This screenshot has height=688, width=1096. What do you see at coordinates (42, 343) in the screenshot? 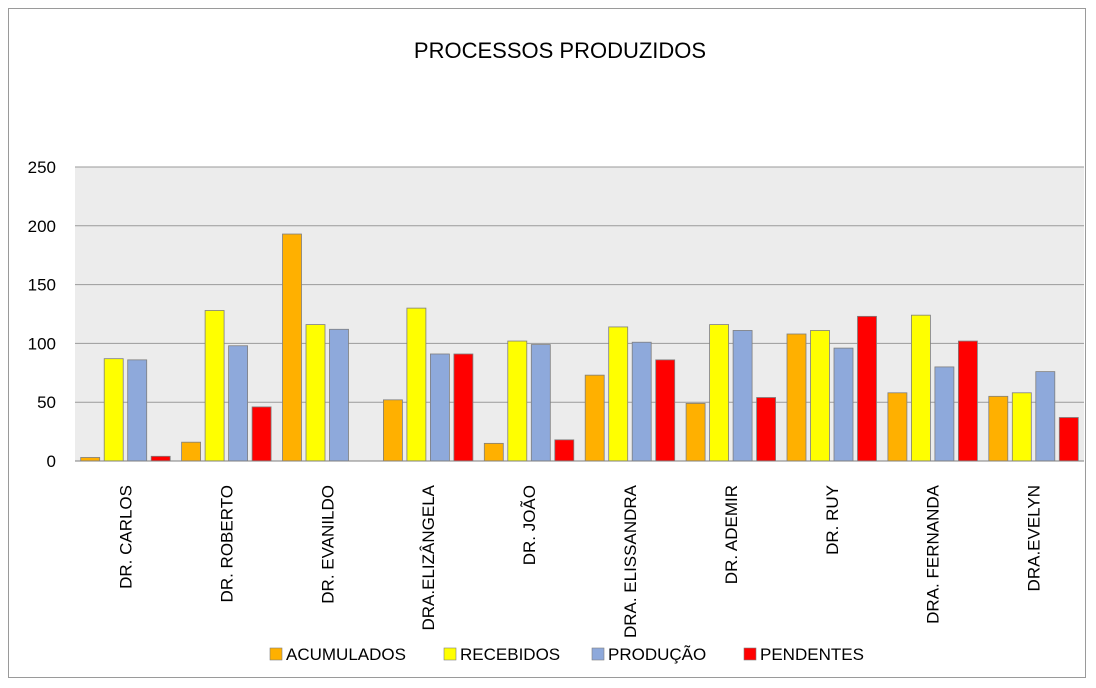
I see `y-tick-label: 100` at bounding box center [42, 343].